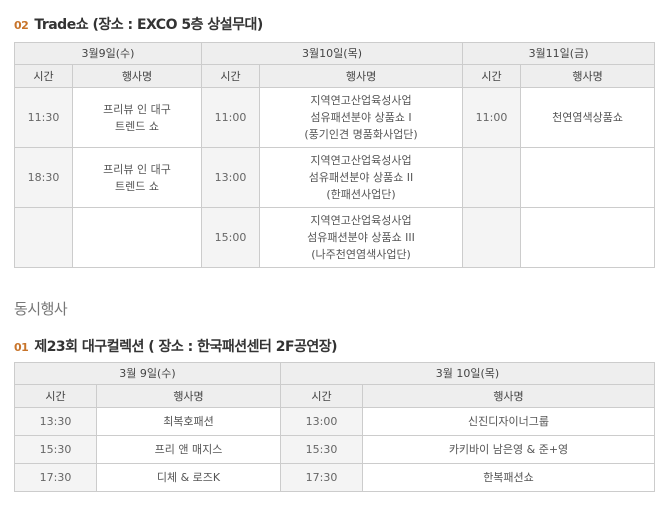  What do you see at coordinates (43, 177) in the screenshot?
I see `time-cell: 18:30` at bounding box center [43, 177].